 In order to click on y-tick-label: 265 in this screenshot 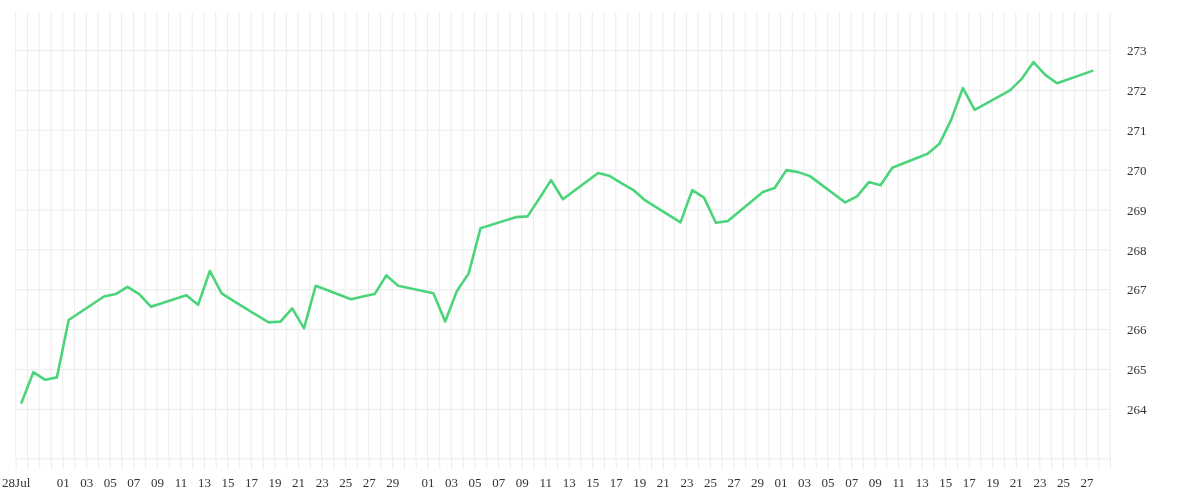, I will do `click(1137, 370)`.